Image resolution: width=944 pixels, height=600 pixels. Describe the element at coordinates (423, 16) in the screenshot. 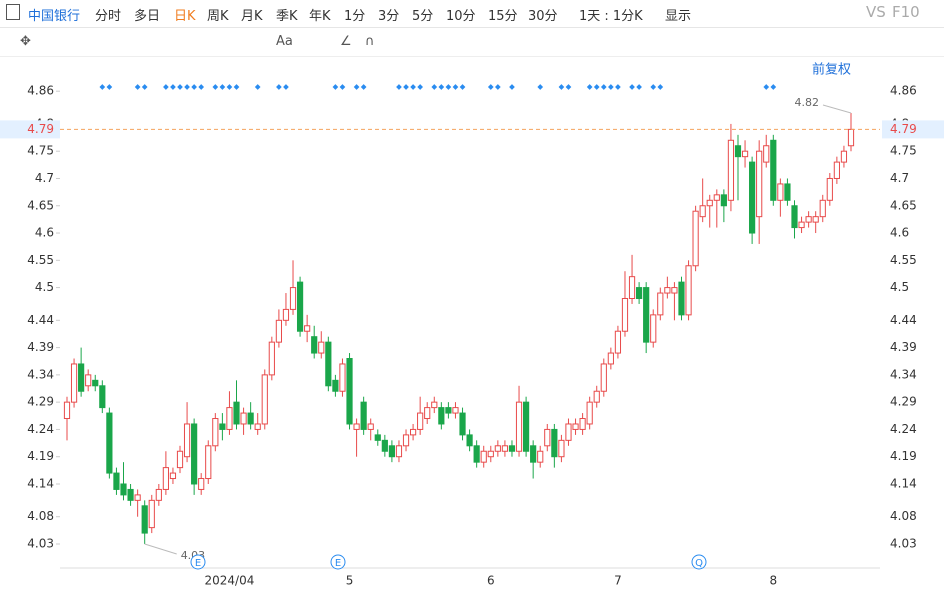

I see `period-tab: 5分` at that location.